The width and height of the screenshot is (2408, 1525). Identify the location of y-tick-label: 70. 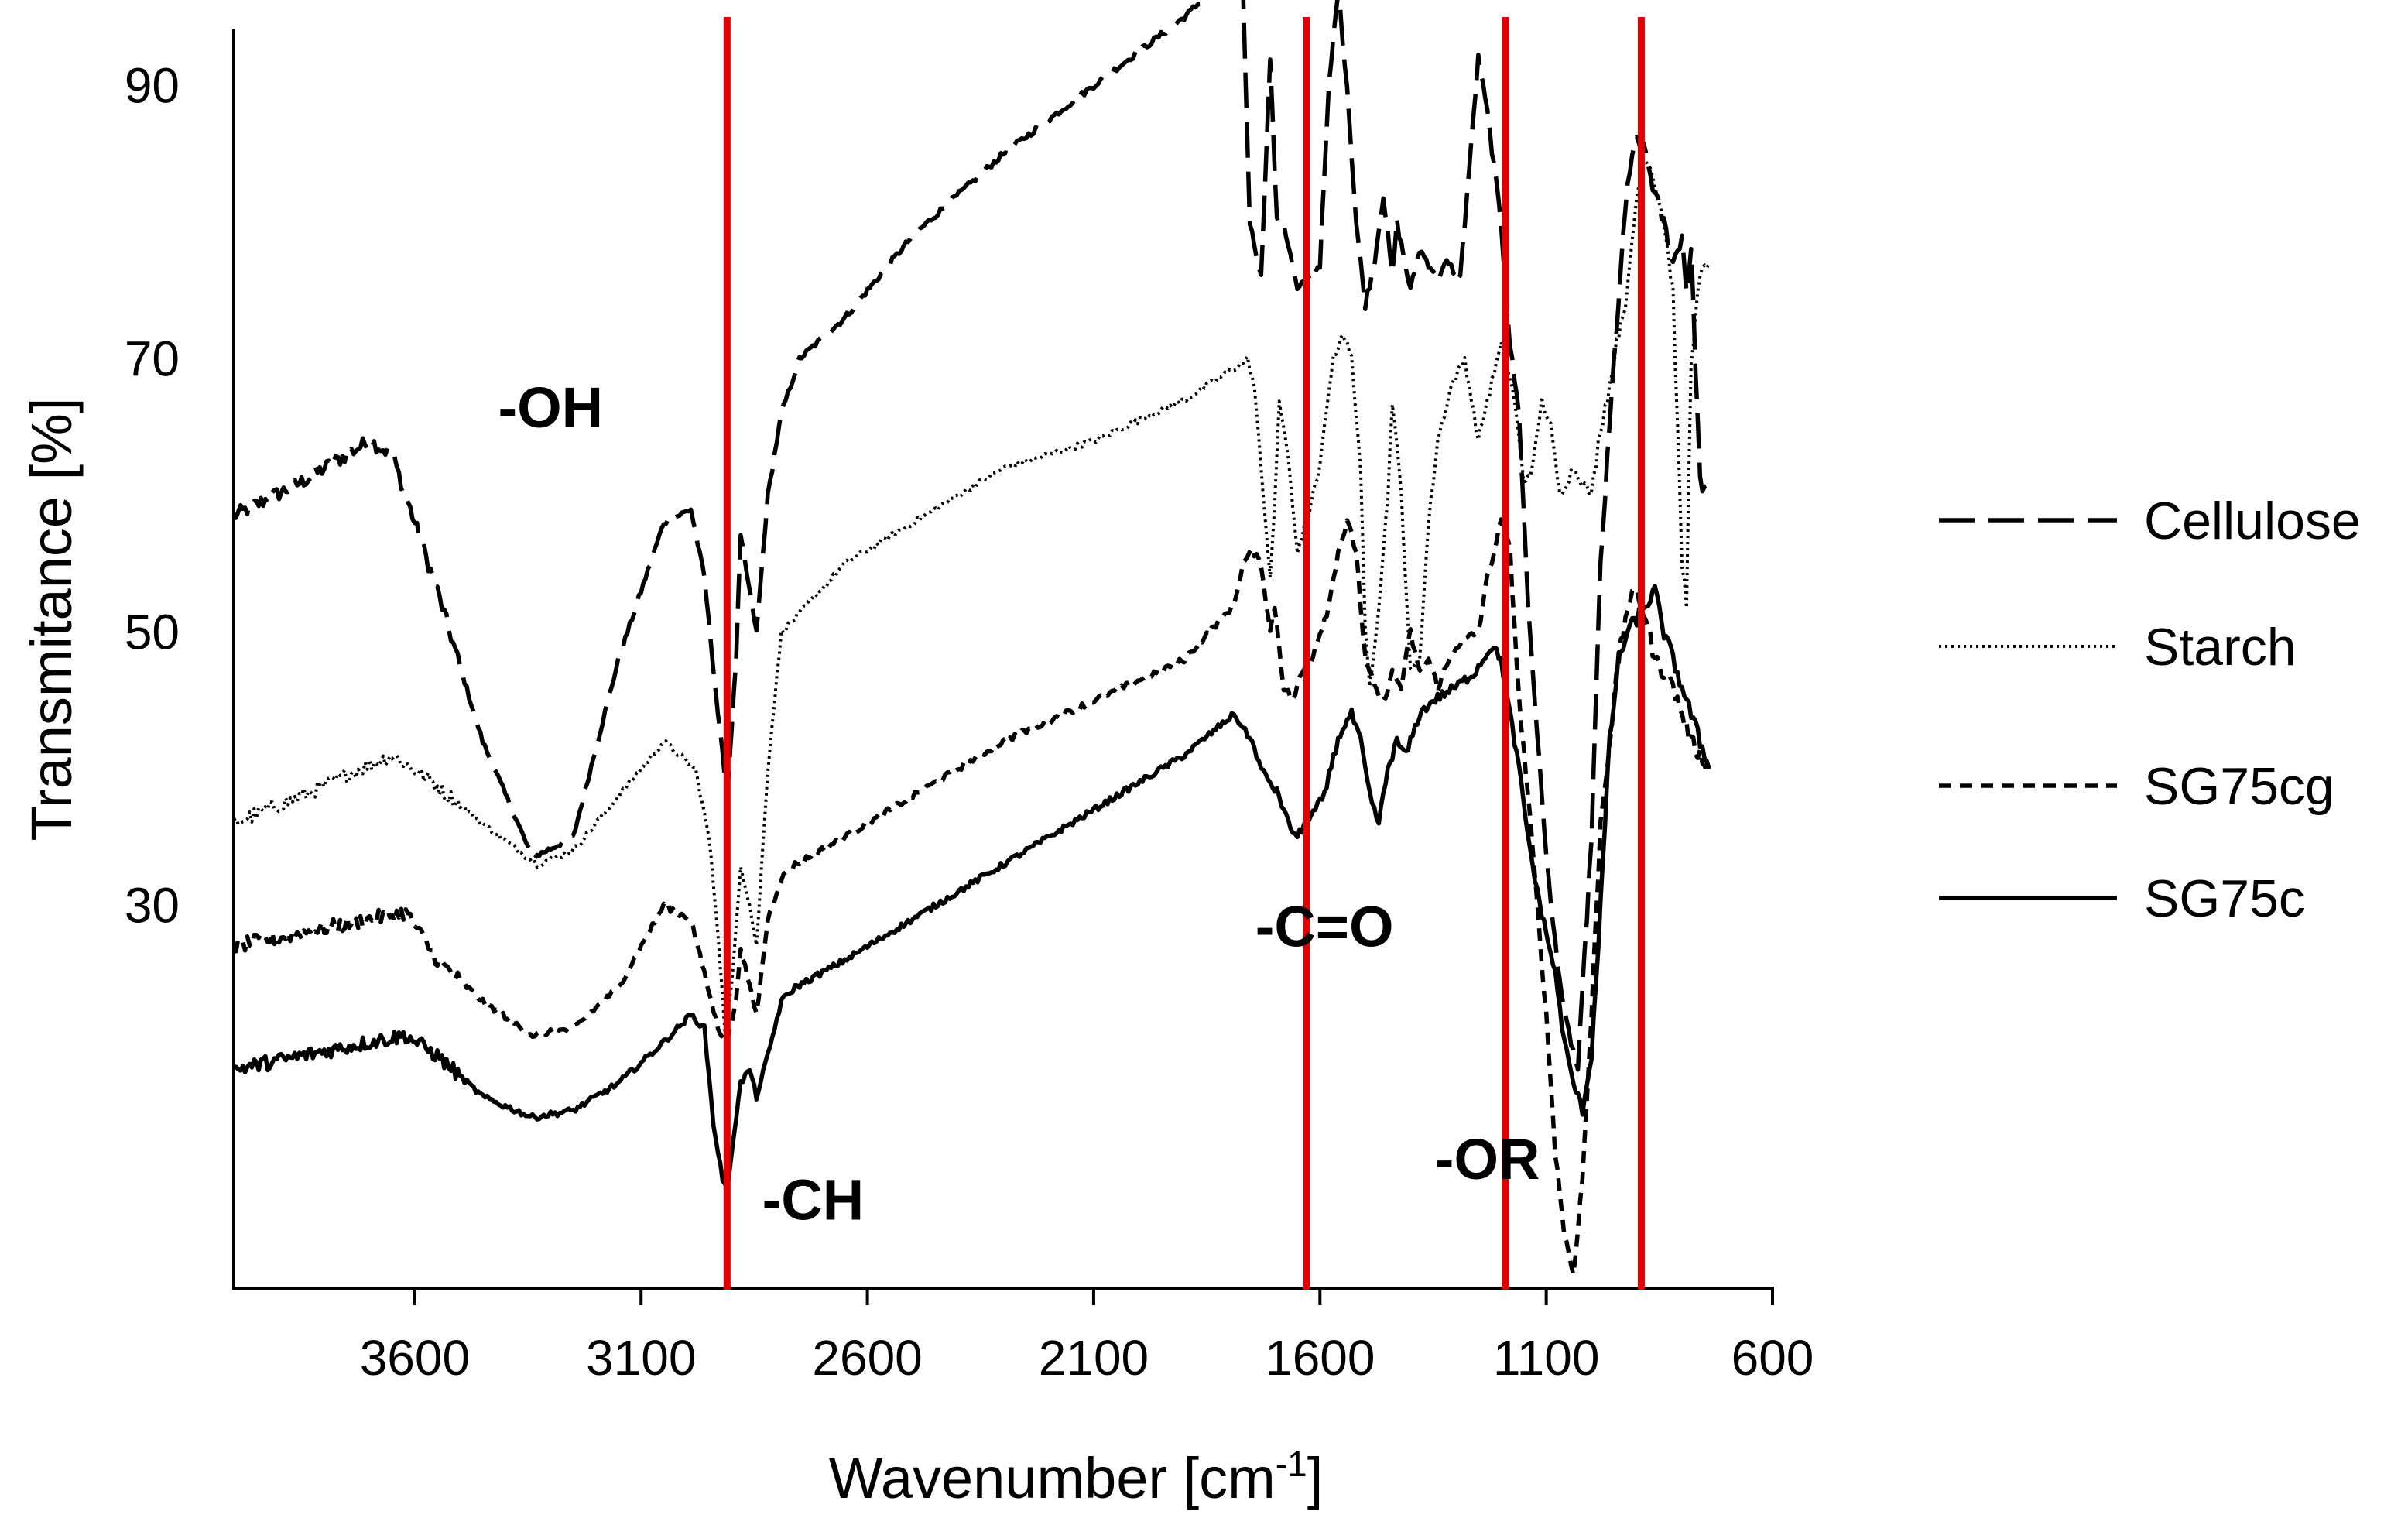
(152, 359).